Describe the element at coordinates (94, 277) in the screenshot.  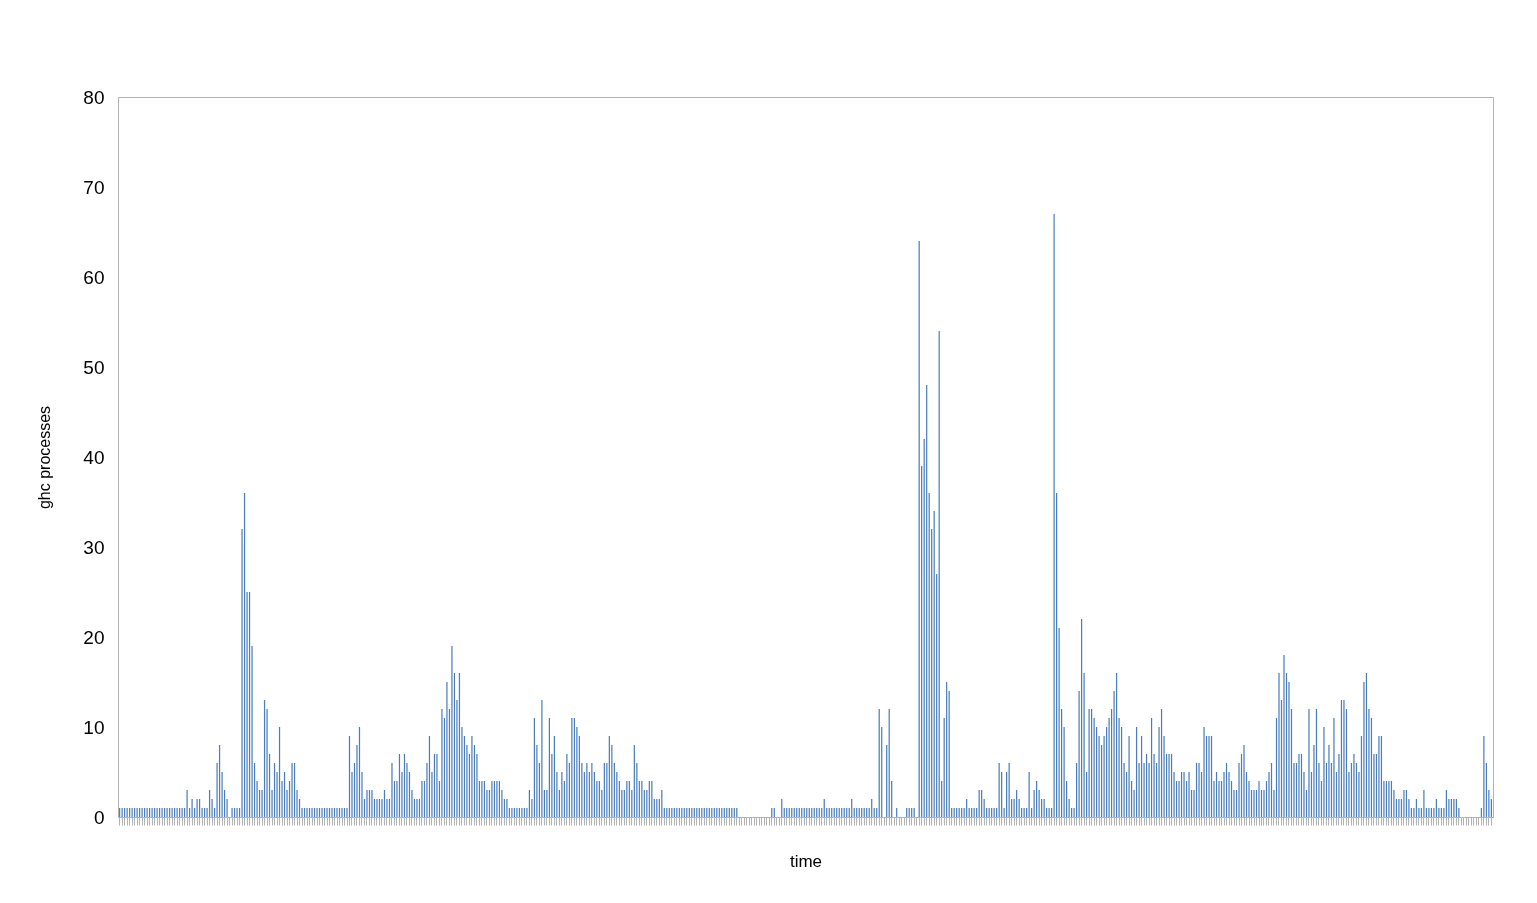
I see `y-tick-label: 60` at that location.